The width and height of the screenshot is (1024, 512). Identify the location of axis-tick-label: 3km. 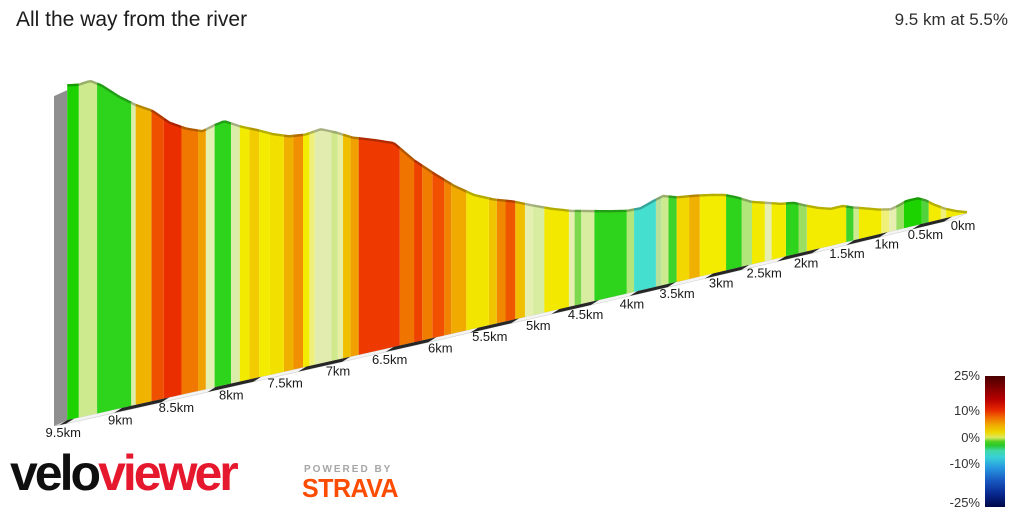
(721, 283).